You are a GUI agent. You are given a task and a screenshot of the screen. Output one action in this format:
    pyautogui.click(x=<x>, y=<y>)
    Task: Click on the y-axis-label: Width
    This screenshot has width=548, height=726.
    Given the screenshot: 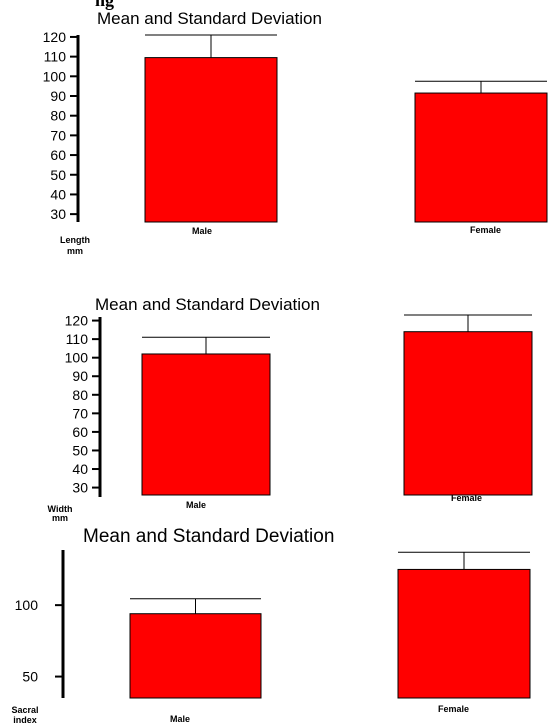 What is the action you would take?
    pyautogui.click(x=60, y=509)
    